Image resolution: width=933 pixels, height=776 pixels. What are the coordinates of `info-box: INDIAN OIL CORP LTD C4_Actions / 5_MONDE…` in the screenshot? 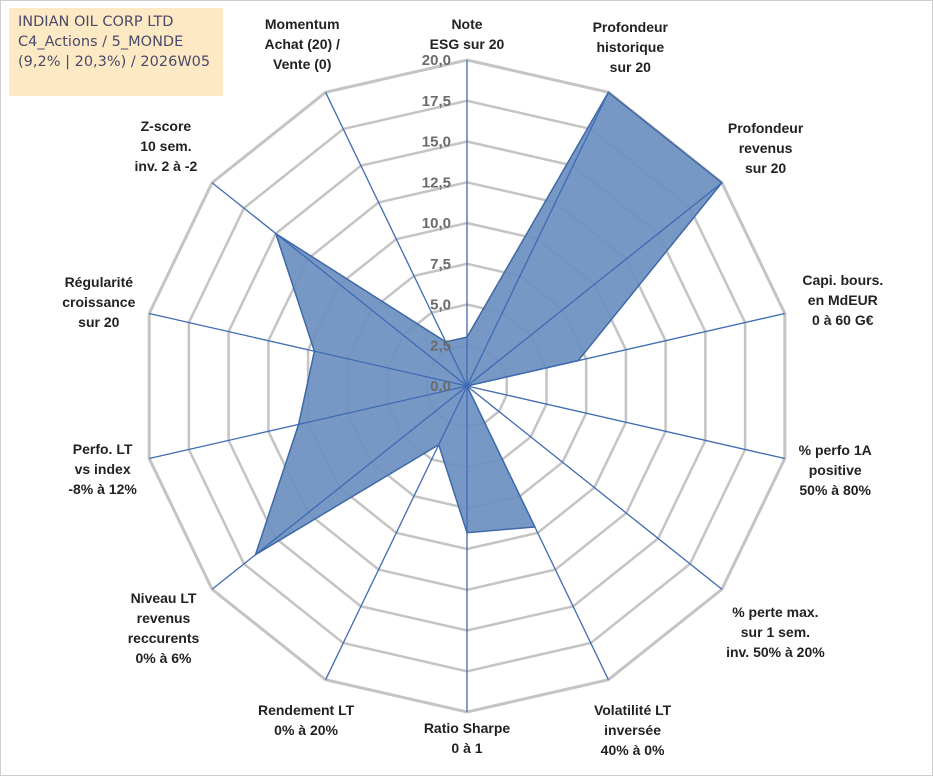 It's located at (116, 52).